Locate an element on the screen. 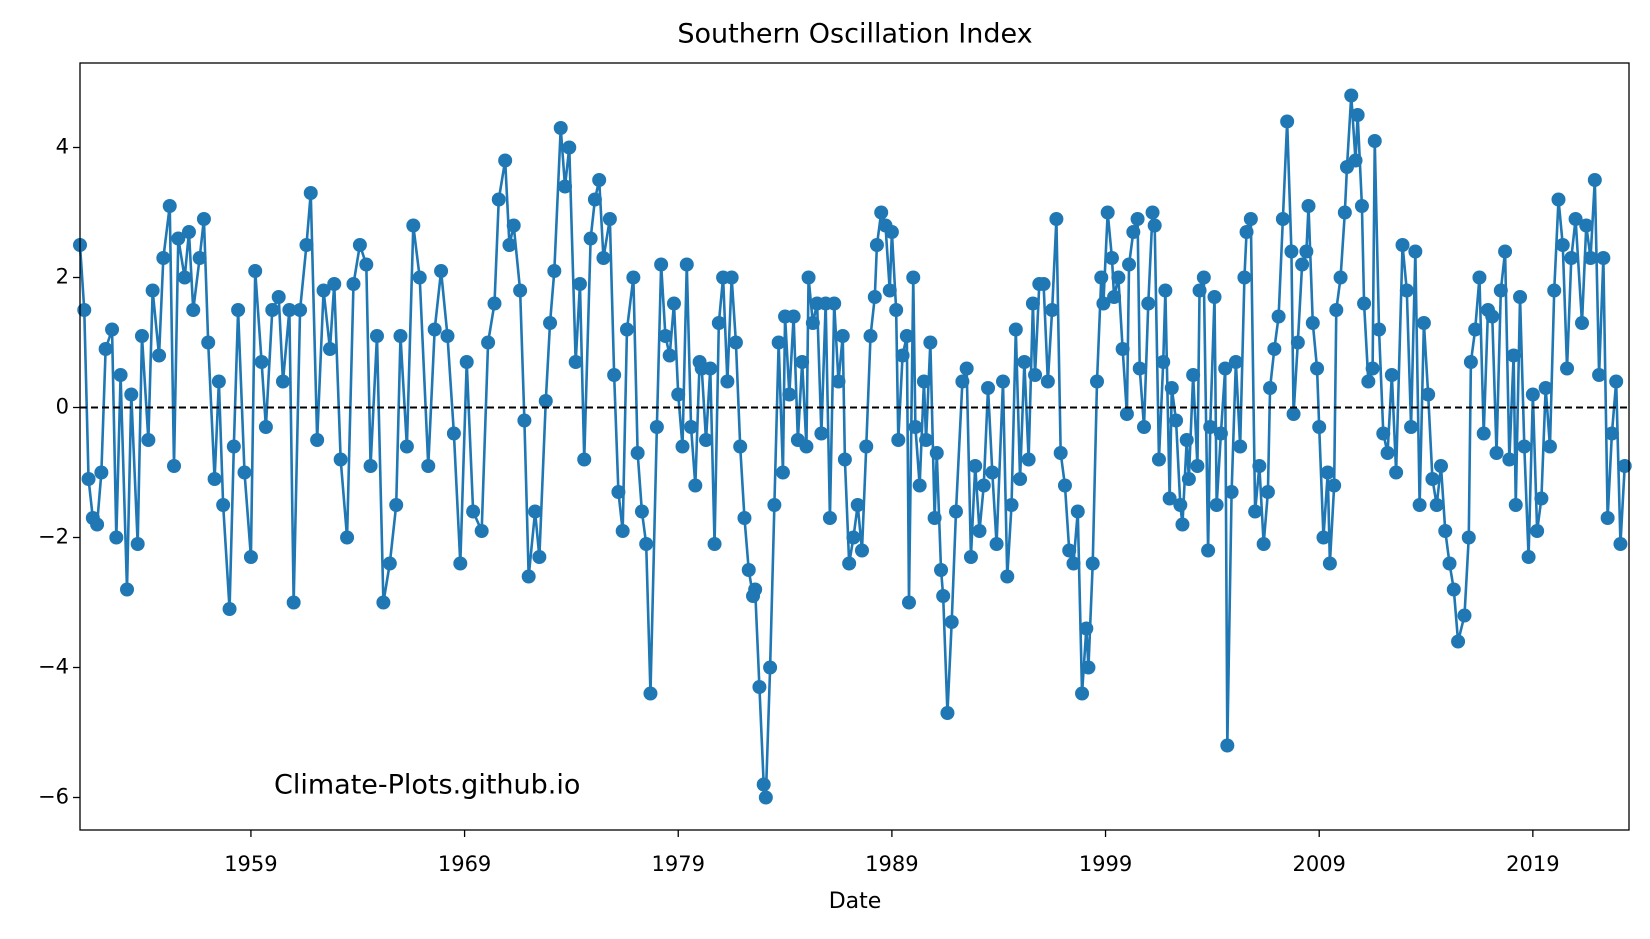 Image resolution: width=1650 pixels, height=939 pixels. chart-title: Southern Oscillation Index is located at coordinates (854, 34).